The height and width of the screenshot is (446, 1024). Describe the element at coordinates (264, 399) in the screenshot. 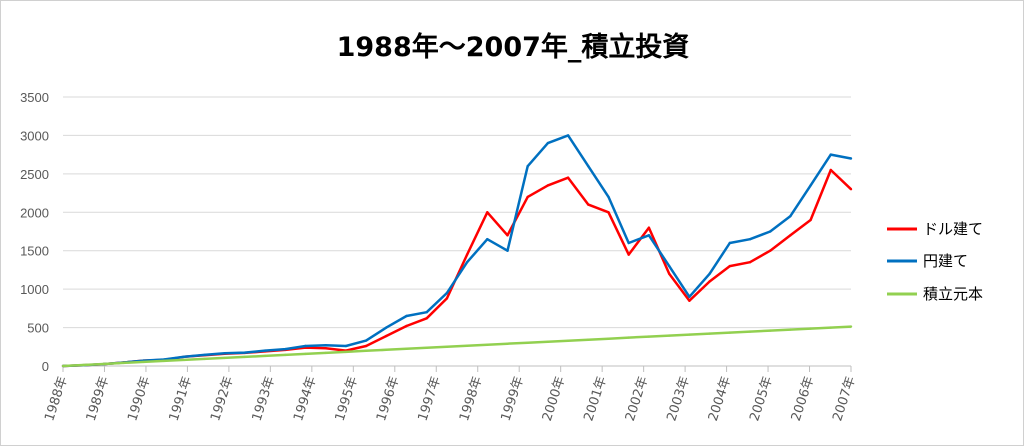

I see `x-tick-label: 1993年` at that location.